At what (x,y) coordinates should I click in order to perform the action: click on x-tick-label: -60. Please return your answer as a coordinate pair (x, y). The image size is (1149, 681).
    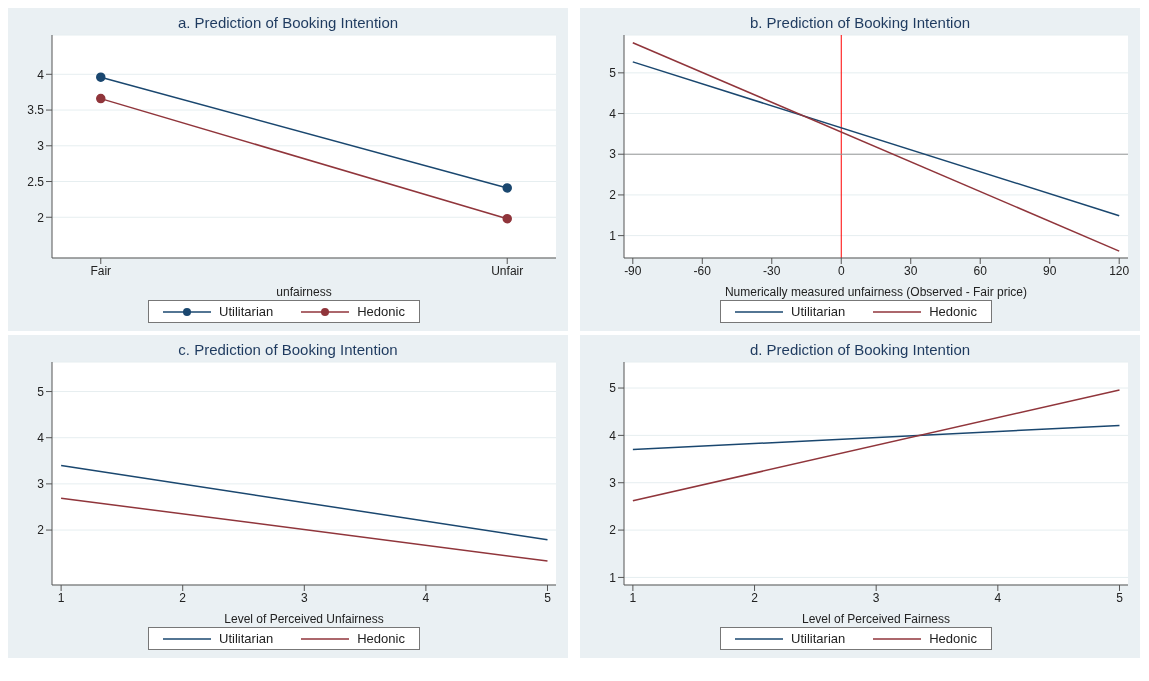
    Looking at the image, I should click on (702, 270).